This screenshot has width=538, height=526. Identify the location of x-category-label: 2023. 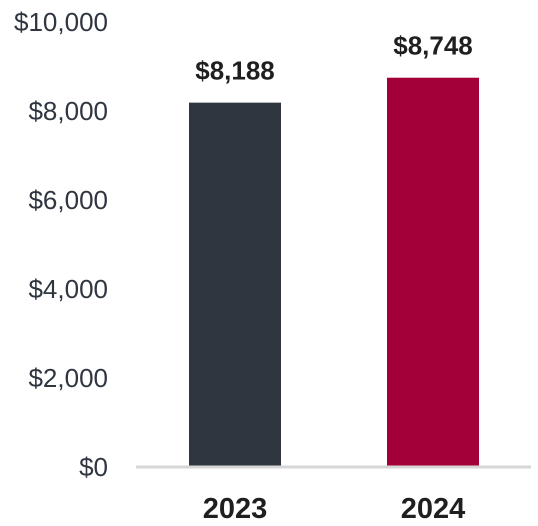
(235, 509).